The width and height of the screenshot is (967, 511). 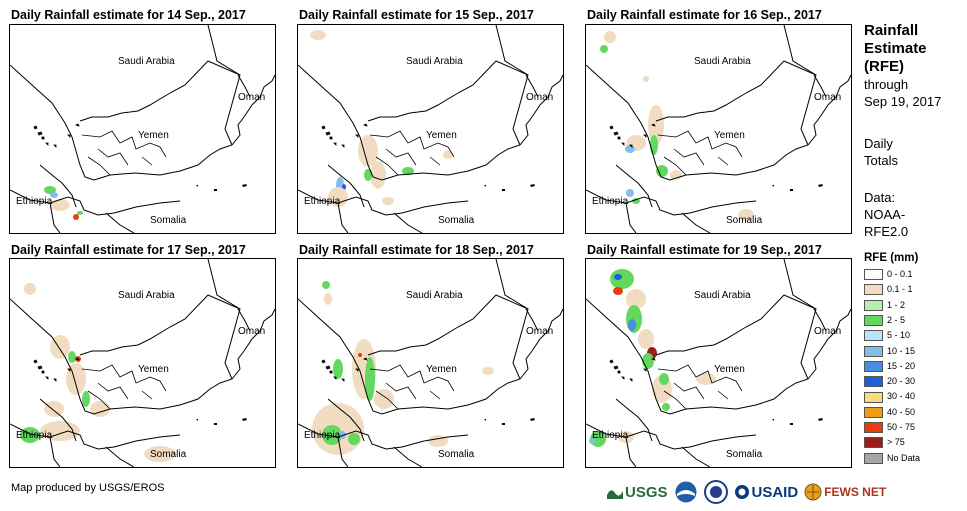 I want to click on data-line-1: NOAA-, so click(x=885, y=214).